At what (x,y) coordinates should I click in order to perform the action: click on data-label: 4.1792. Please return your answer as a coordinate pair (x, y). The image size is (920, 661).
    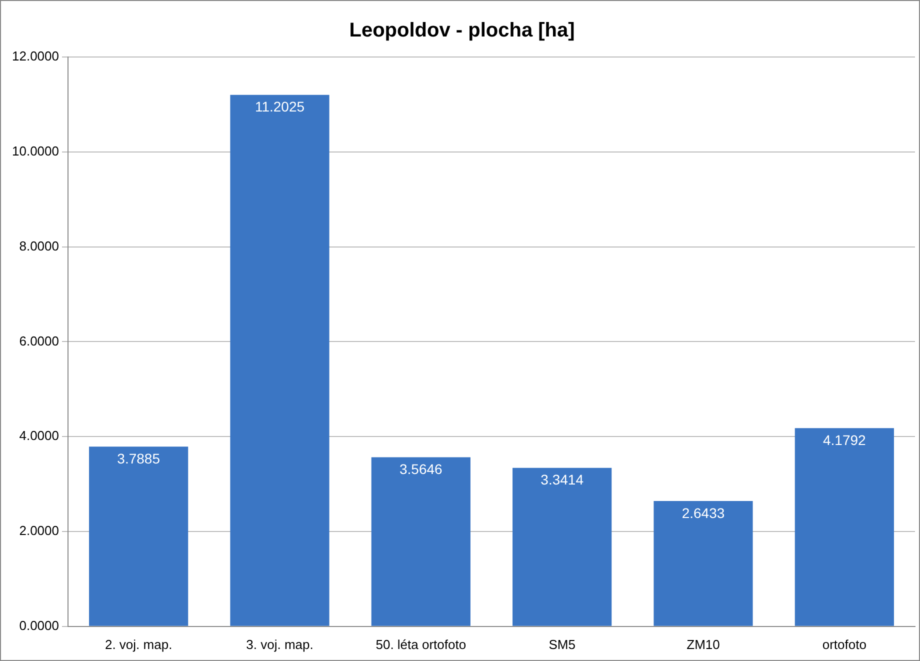
    Looking at the image, I should click on (844, 440).